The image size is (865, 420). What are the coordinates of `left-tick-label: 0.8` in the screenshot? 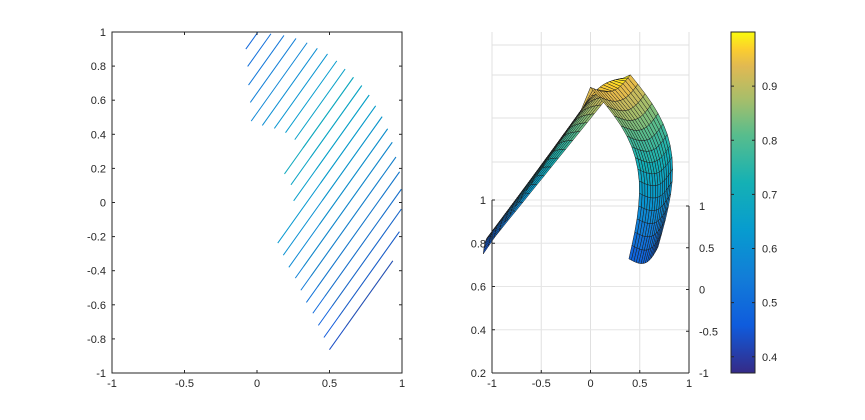 It's located at (478, 244).